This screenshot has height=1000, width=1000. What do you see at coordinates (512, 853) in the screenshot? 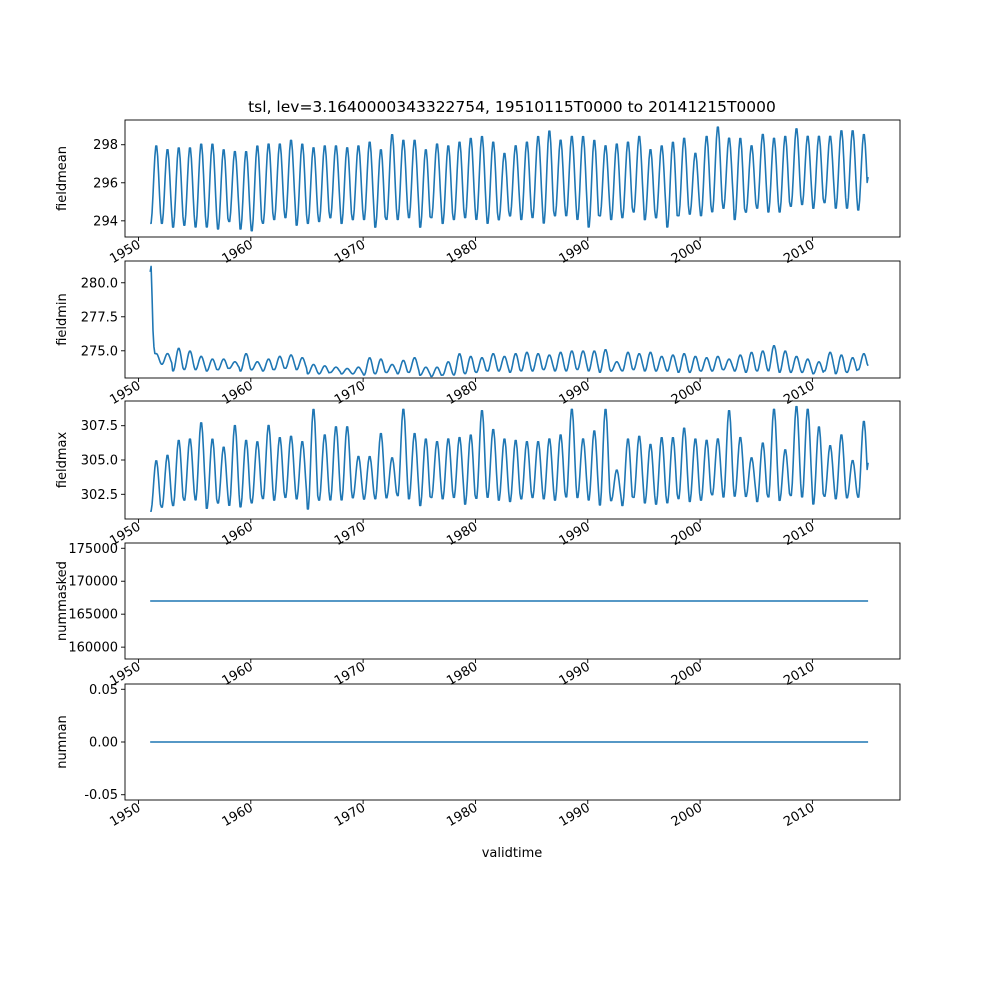
I see `x-axis-label: validtime` at bounding box center [512, 853].